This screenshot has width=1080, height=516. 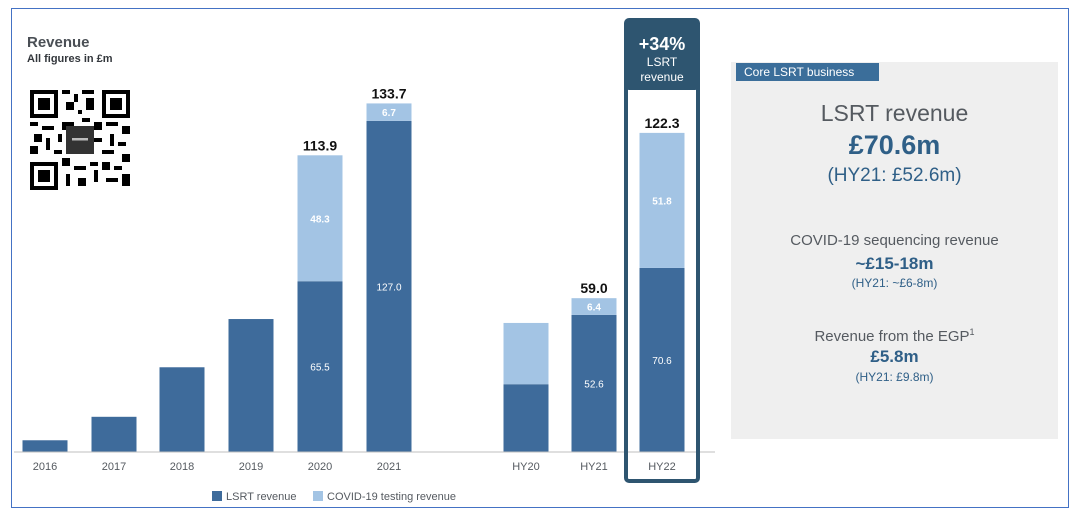 What do you see at coordinates (662, 467) in the screenshot?
I see `x-tick-label-HY22: HY22` at bounding box center [662, 467].